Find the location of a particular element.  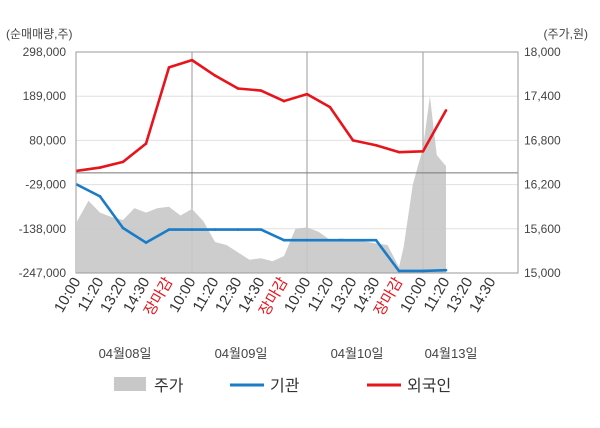

right-tick-label: 16,800 is located at coordinates (542, 140).